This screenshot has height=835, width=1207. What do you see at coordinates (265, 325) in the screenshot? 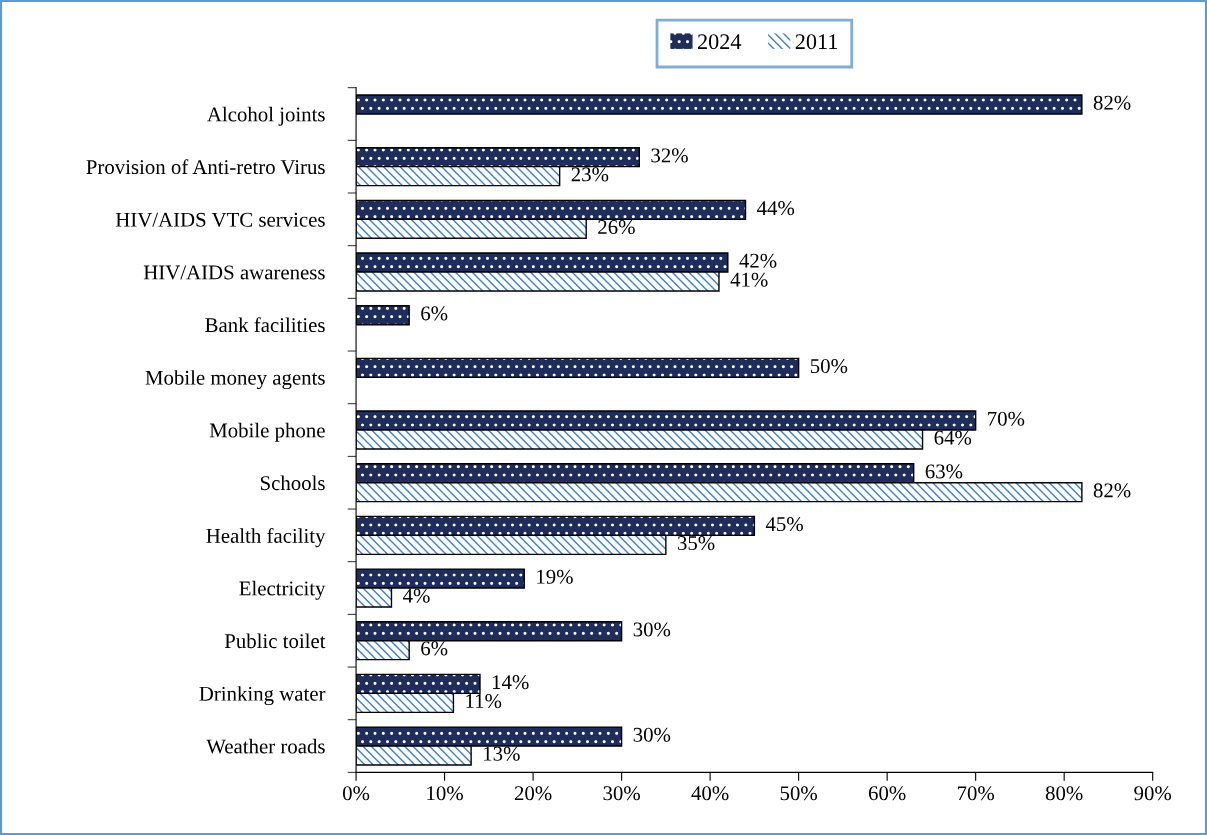
I see `y-tick-label: Bank facilities` at bounding box center [265, 325].